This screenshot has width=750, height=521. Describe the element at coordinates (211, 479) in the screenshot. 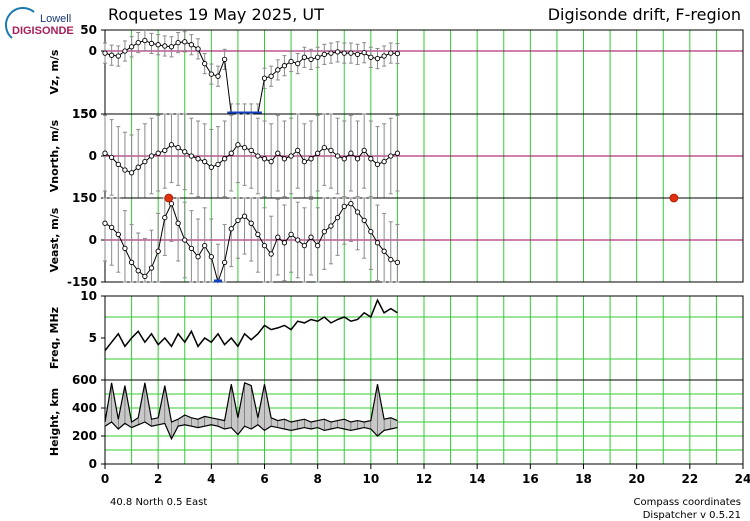

I see `x-tick-label: 4` at that location.